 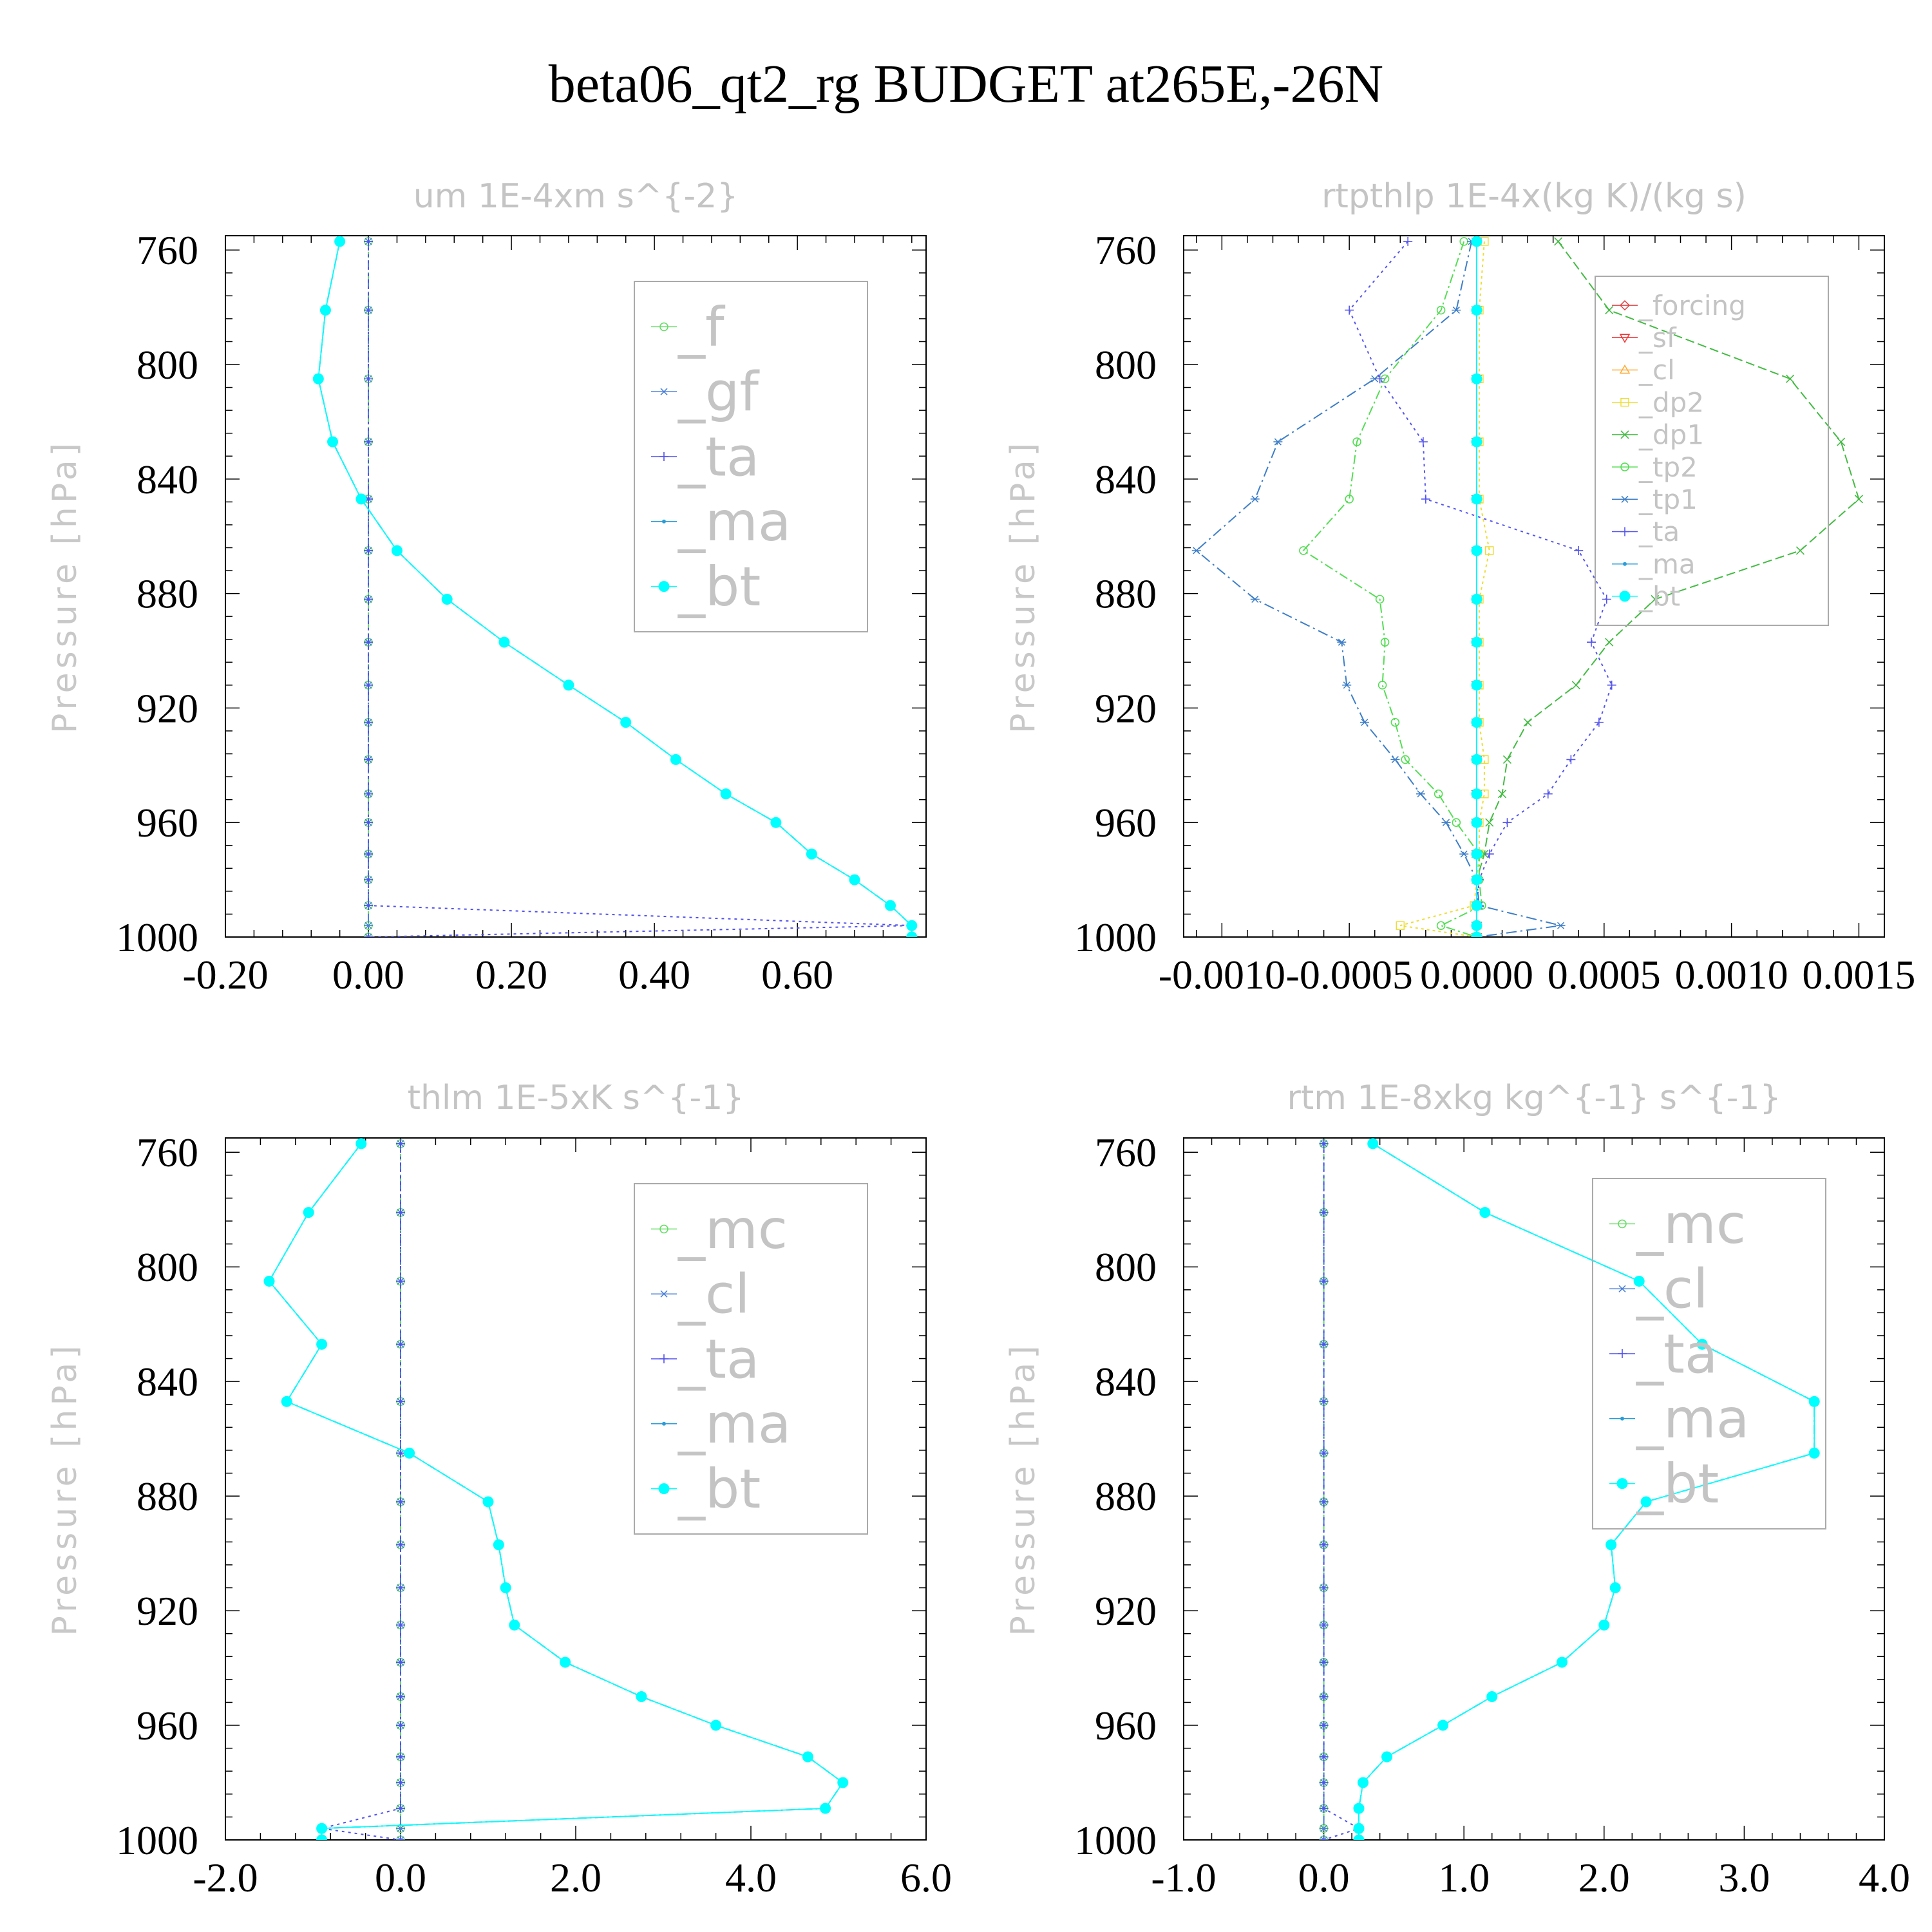 I want to click on x-tick-label: -2.0, so click(x=225, y=1878).